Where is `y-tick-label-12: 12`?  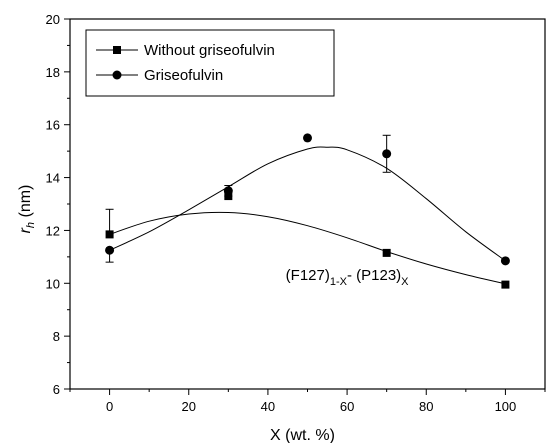
y-tick-label-12: 12 is located at coordinates (53, 230).